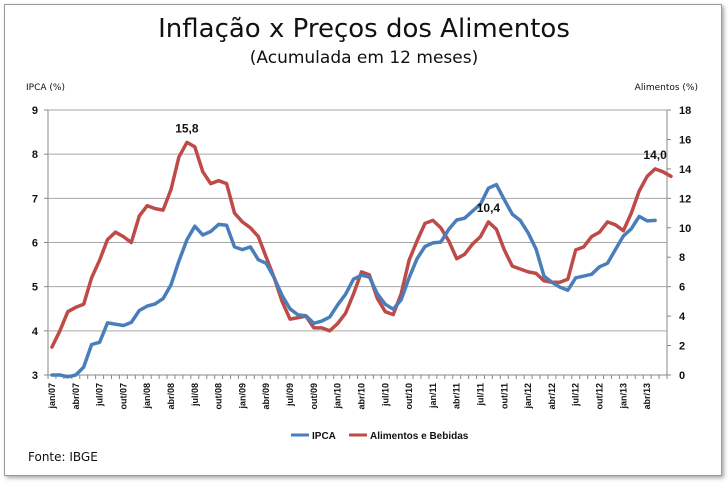 This screenshot has height=483, width=728. What do you see at coordinates (52, 396) in the screenshot?
I see `x-tick-label: jan/07` at bounding box center [52, 396].